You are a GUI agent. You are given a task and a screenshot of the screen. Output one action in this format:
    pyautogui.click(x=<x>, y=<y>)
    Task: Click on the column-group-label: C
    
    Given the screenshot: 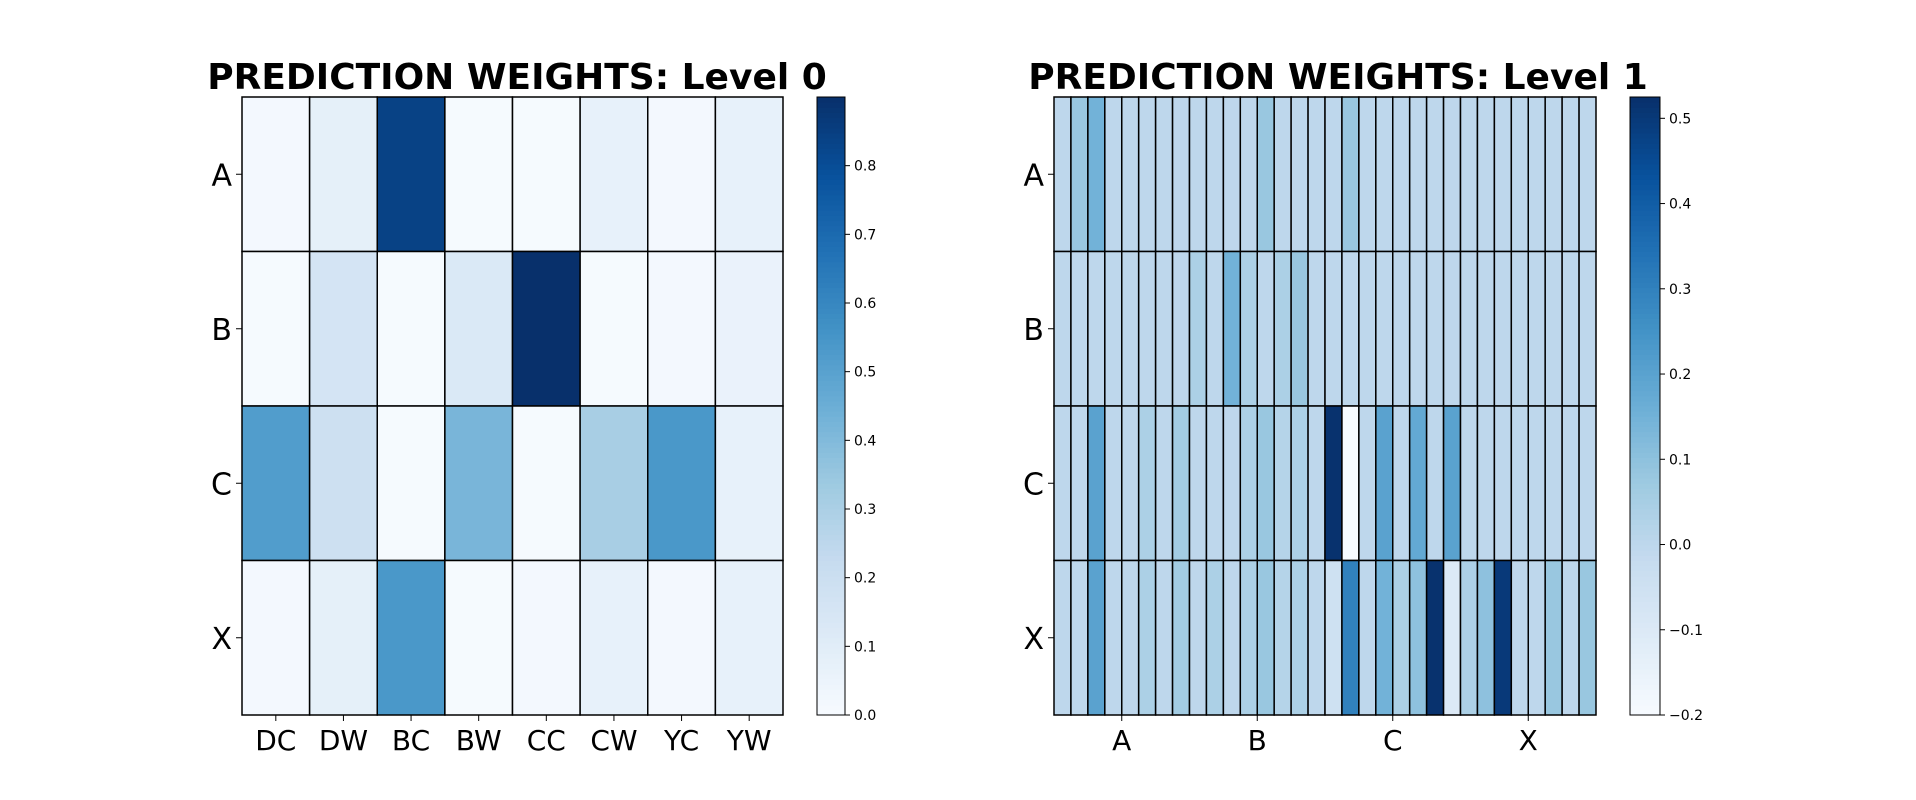 What is the action you would take?
    pyautogui.click(x=1393, y=740)
    